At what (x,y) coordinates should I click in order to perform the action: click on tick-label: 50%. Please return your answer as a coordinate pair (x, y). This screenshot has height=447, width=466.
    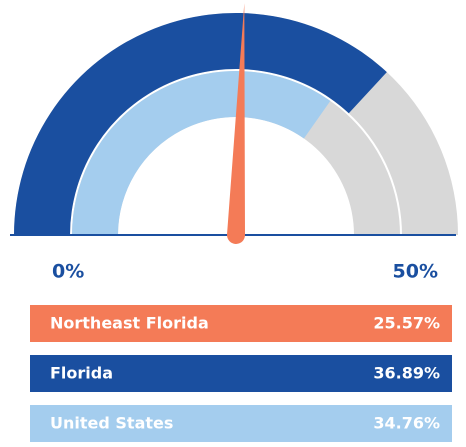
    Looking at the image, I should click on (415, 272).